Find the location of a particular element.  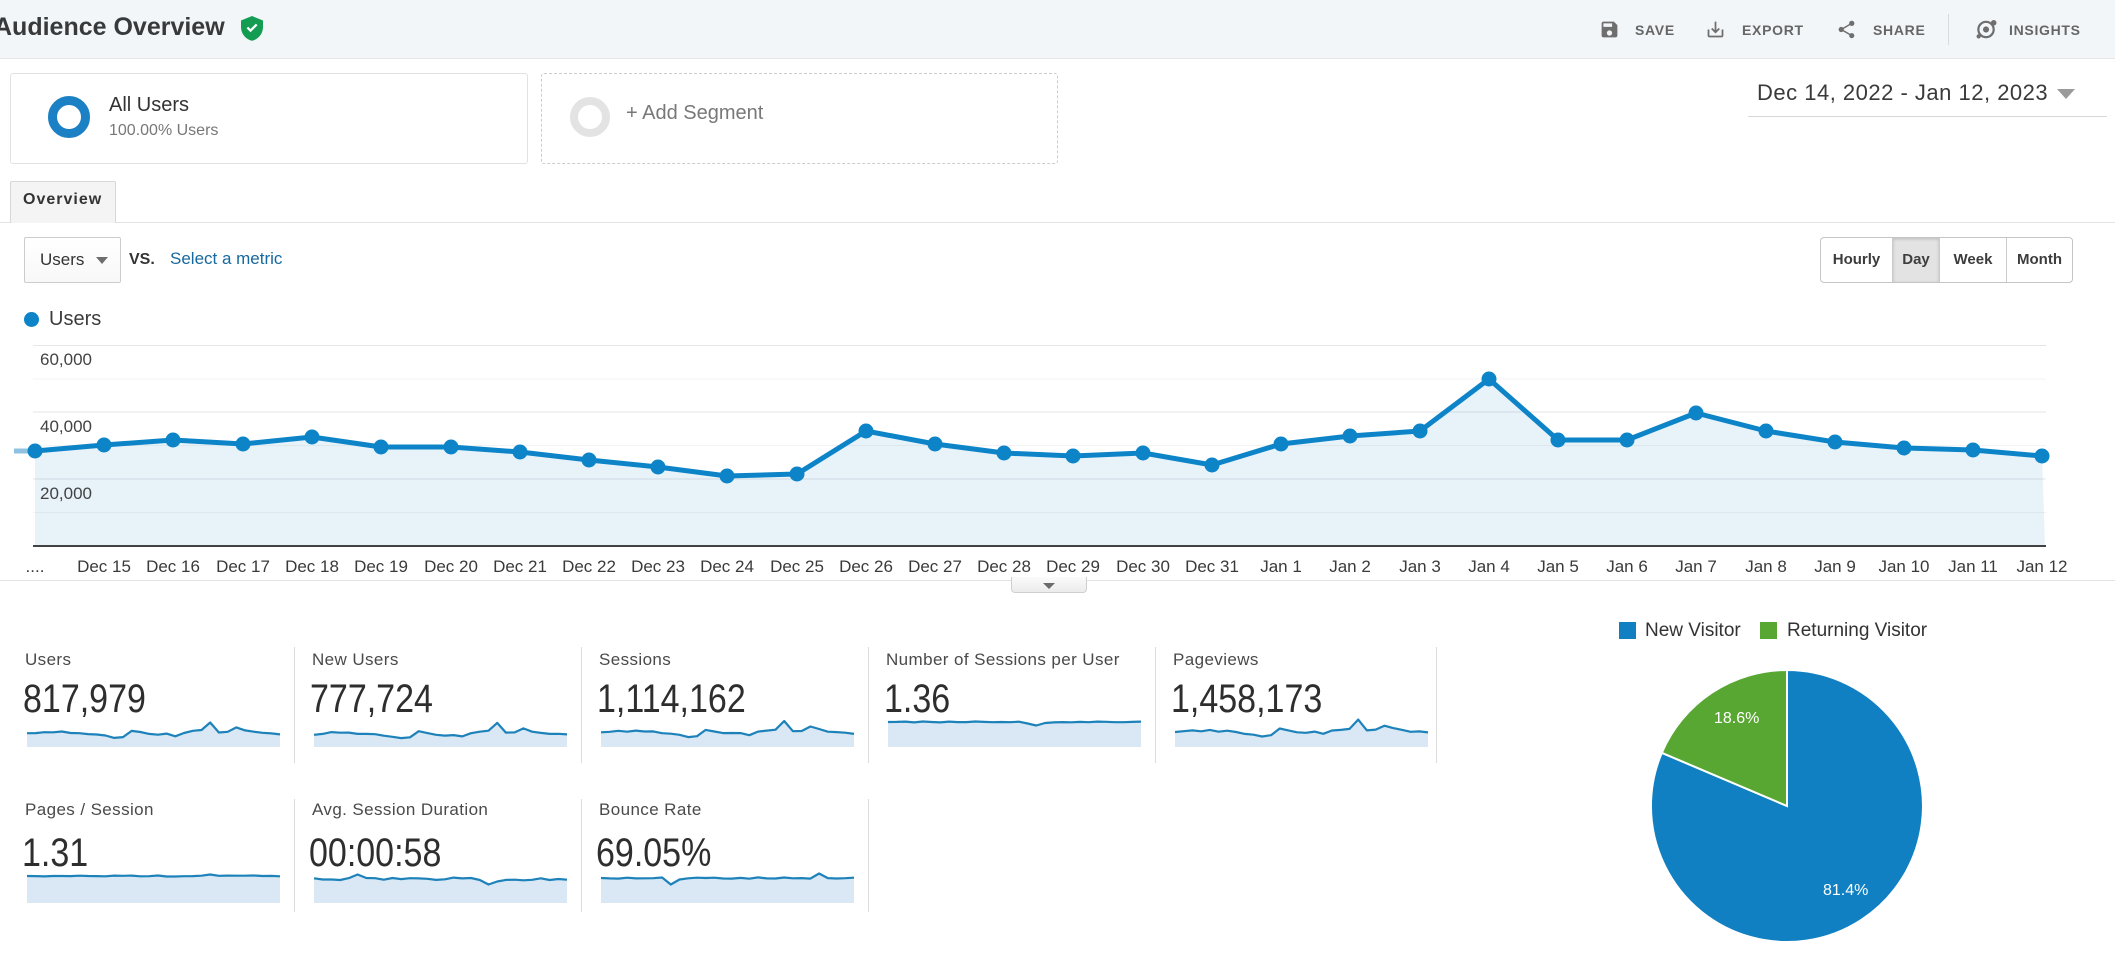

svg-text: Jan 12 is located at coordinates (2041, 566).